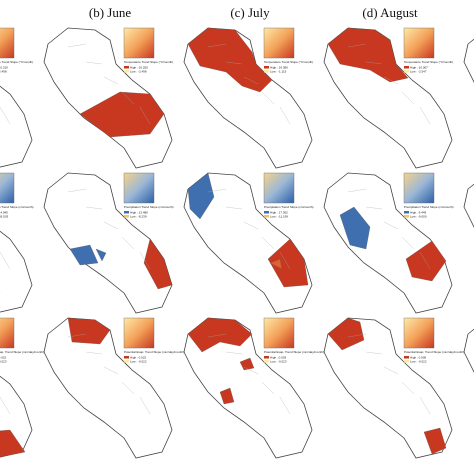 The height and width of the screenshot is (474, 474). I want to click on legend-high: High : 10.007, so click(419, 68).